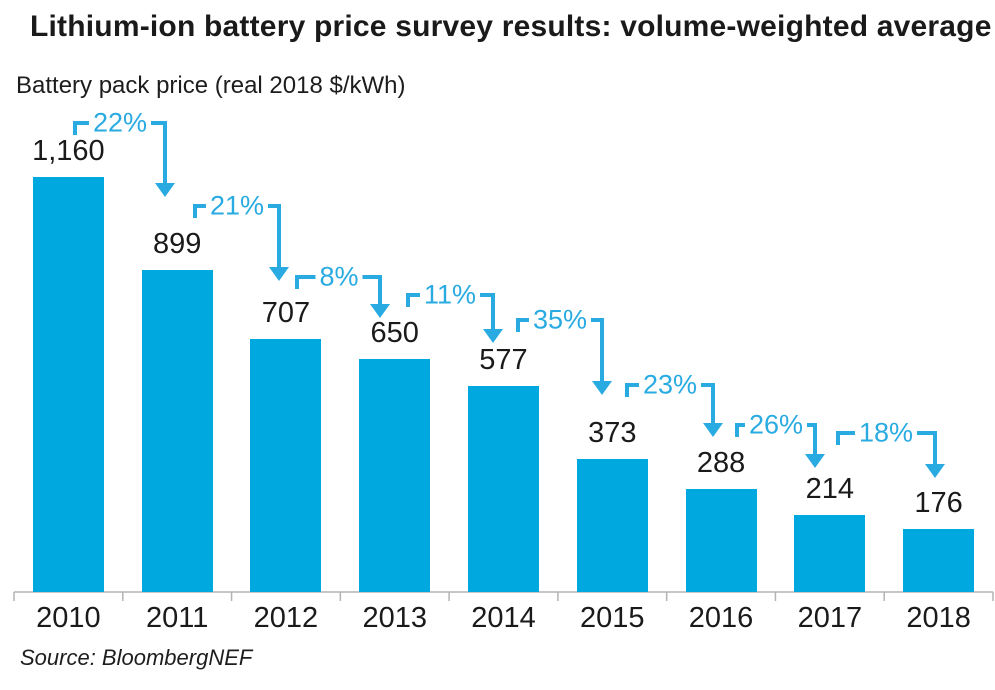  Describe the element at coordinates (721, 462) in the screenshot. I see `bar-value-label: 288` at that location.